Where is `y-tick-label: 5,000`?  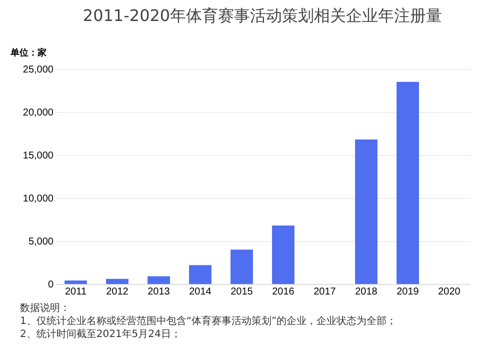
y-tick-label: 5,000 is located at coordinates (41, 242).